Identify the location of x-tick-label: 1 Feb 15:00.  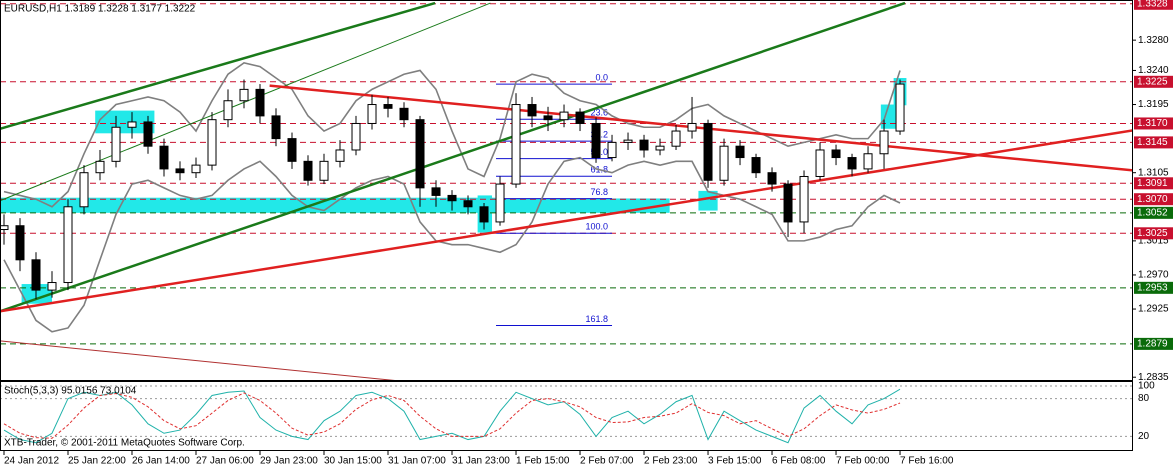
(543, 461).